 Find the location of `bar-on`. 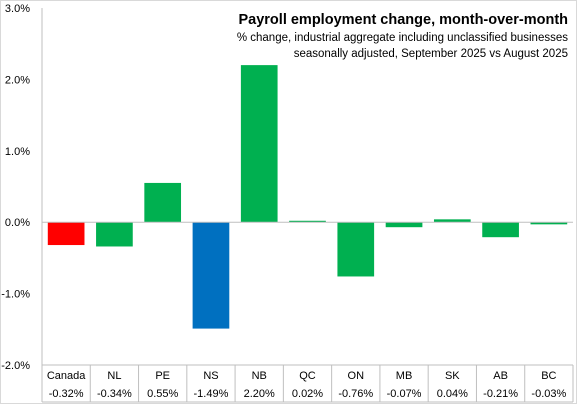

bar-on is located at coordinates (356, 249).